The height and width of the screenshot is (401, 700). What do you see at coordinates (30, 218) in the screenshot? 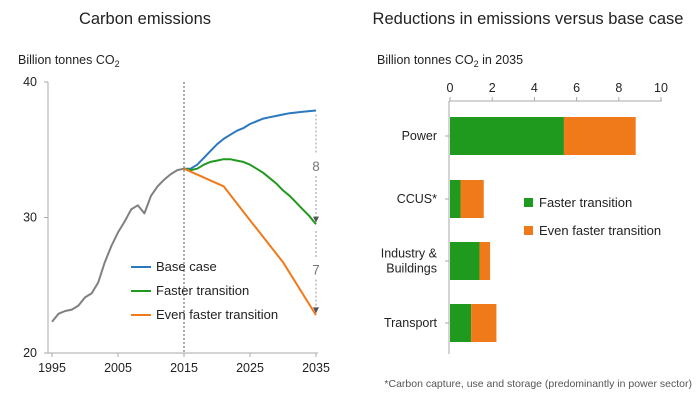
I see `left-y-tick-label: 30` at bounding box center [30, 218].